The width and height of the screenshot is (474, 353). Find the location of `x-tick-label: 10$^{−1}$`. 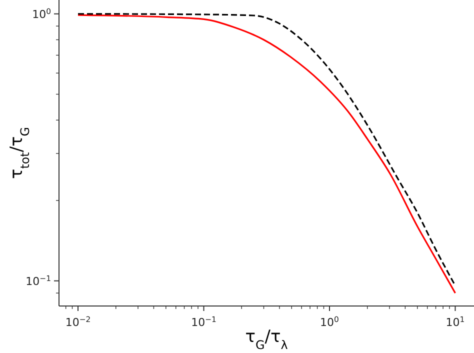

x-tick-label: 10$^{−1}$ is located at coordinates (204, 321).